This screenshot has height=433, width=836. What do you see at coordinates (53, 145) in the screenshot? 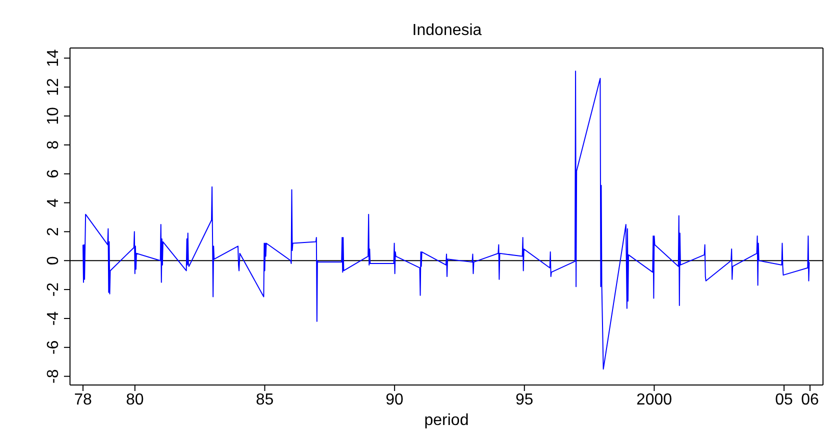
I see `y-tick-label: 8` at bounding box center [53, 145].